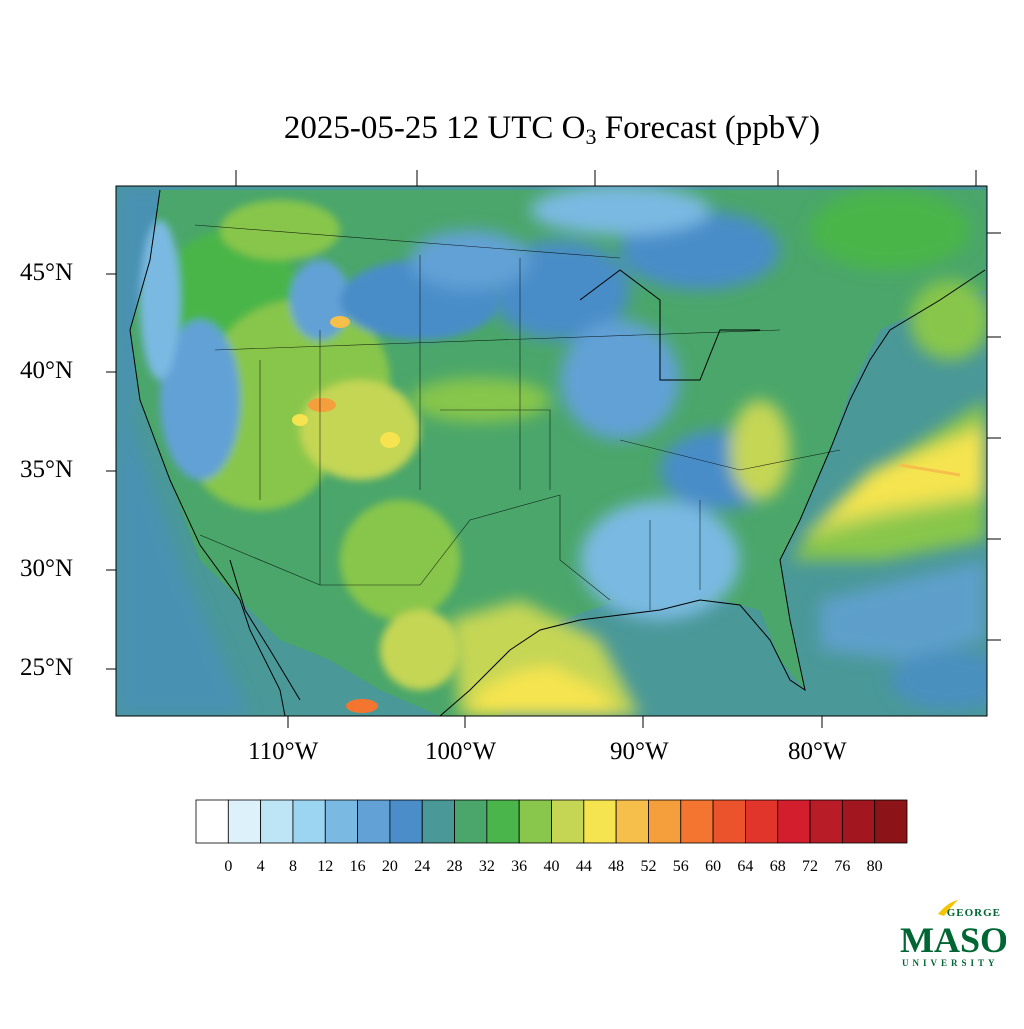 This screenshot has height=1029, width=1024. I want to click on colorbar-tick-label: 48, so click(616, 866).